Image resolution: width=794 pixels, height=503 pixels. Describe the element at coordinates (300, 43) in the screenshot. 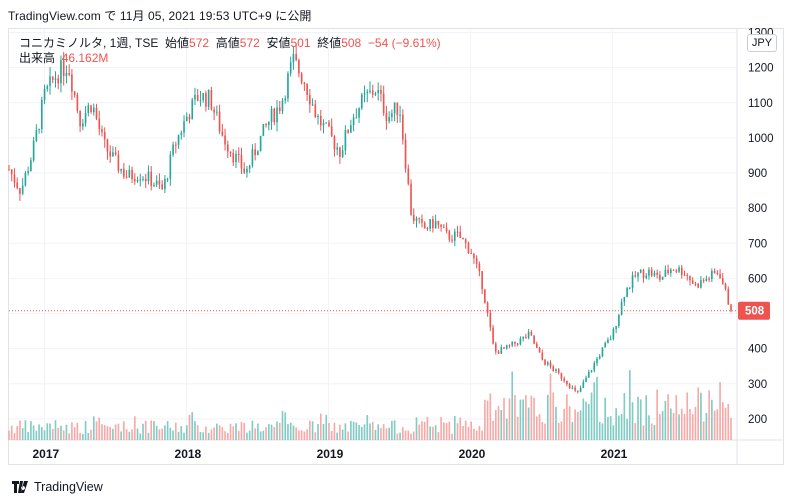

I see `low-value: 501` at that location.